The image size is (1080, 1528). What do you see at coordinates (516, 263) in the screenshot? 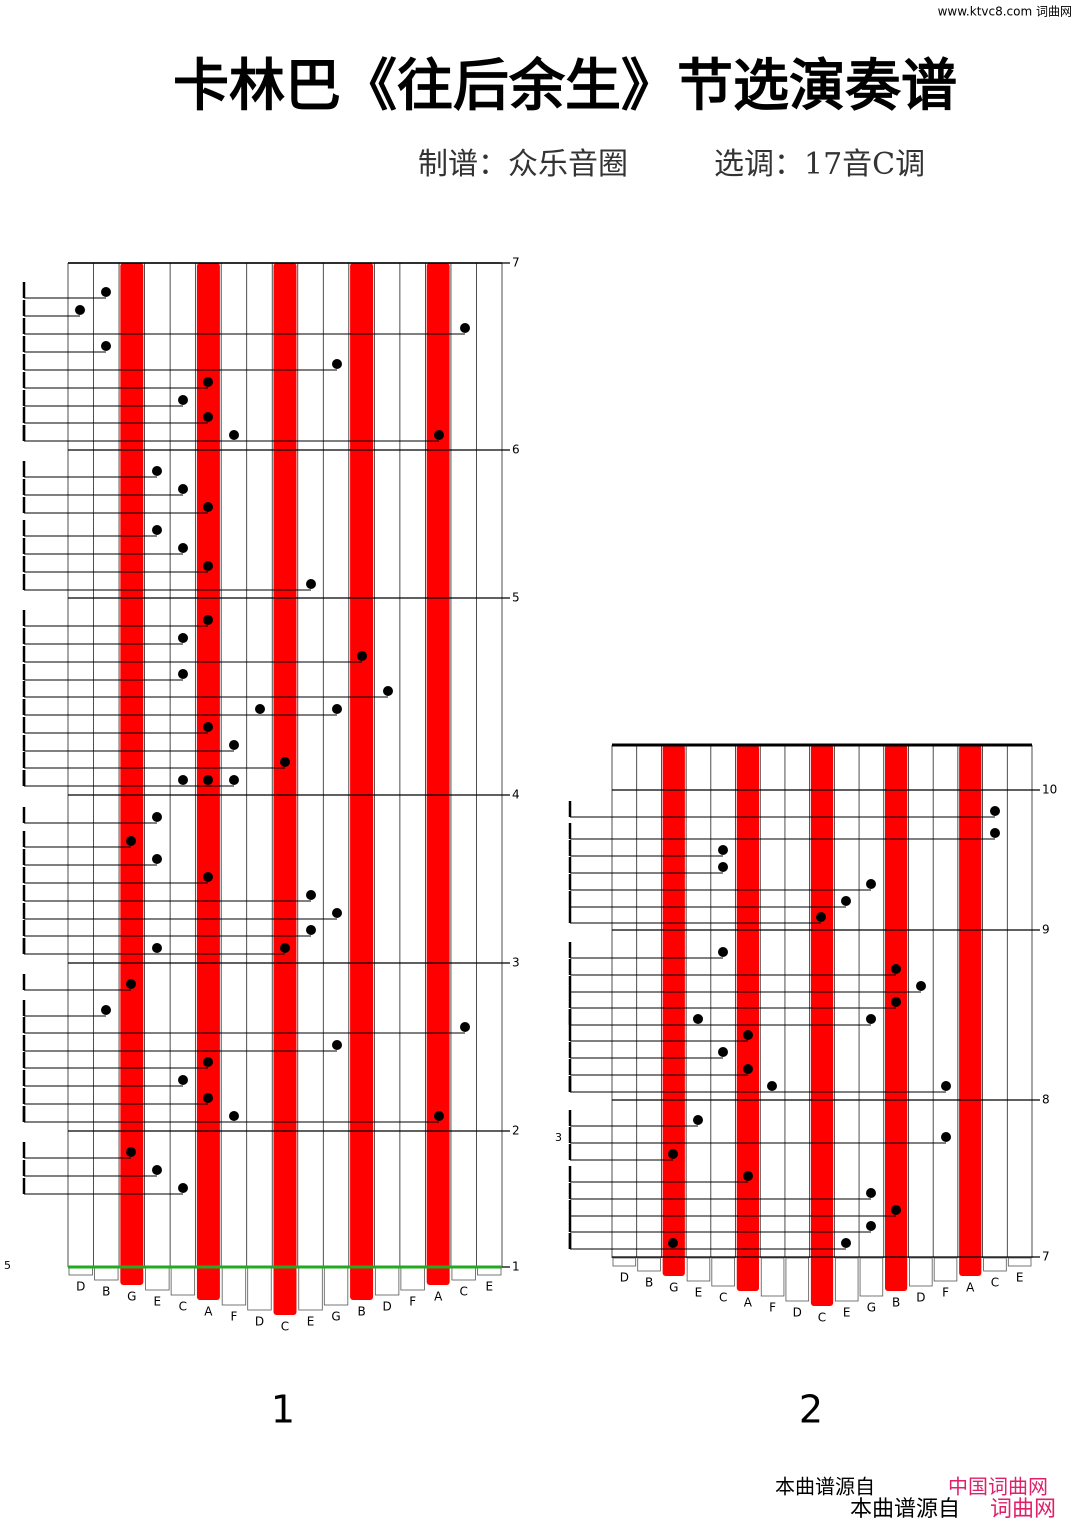
I see `measure-number: 7` at bounding box center [516, 263].